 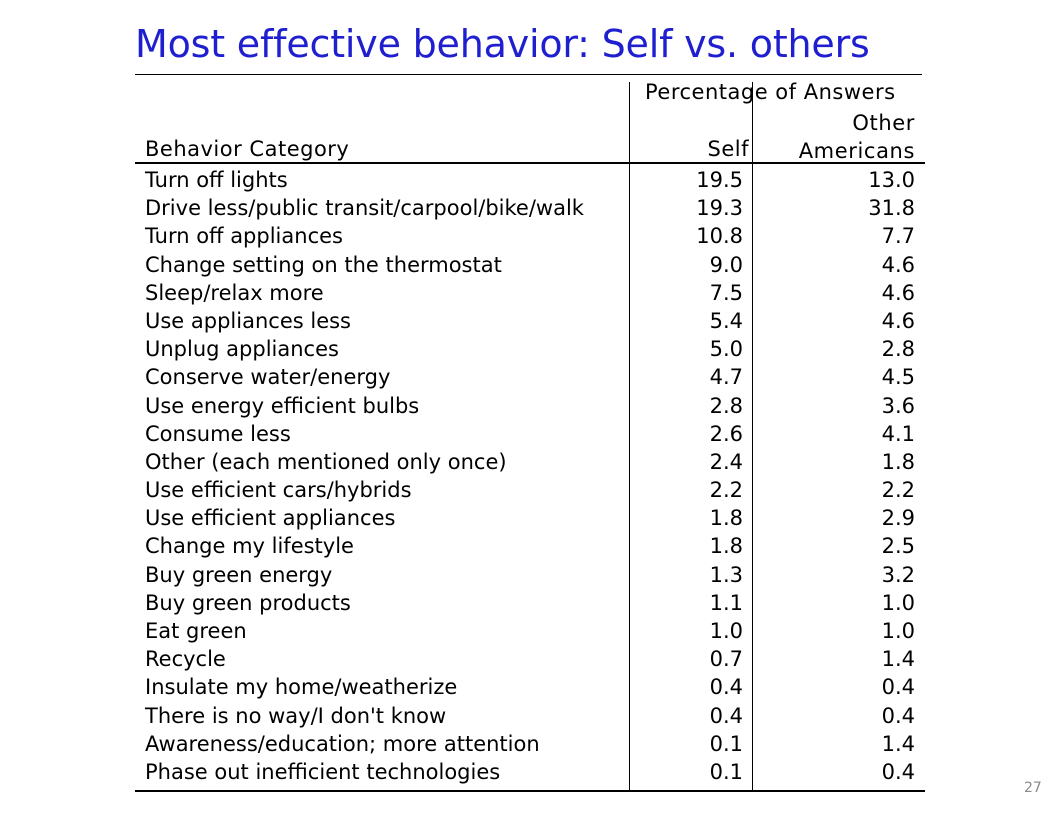 What do you see at coordinates (528, 774) in the screenshot?
I see `table-row: Phase out inefficient technologies 0.1 0.4` at bounding box center [528, 774].